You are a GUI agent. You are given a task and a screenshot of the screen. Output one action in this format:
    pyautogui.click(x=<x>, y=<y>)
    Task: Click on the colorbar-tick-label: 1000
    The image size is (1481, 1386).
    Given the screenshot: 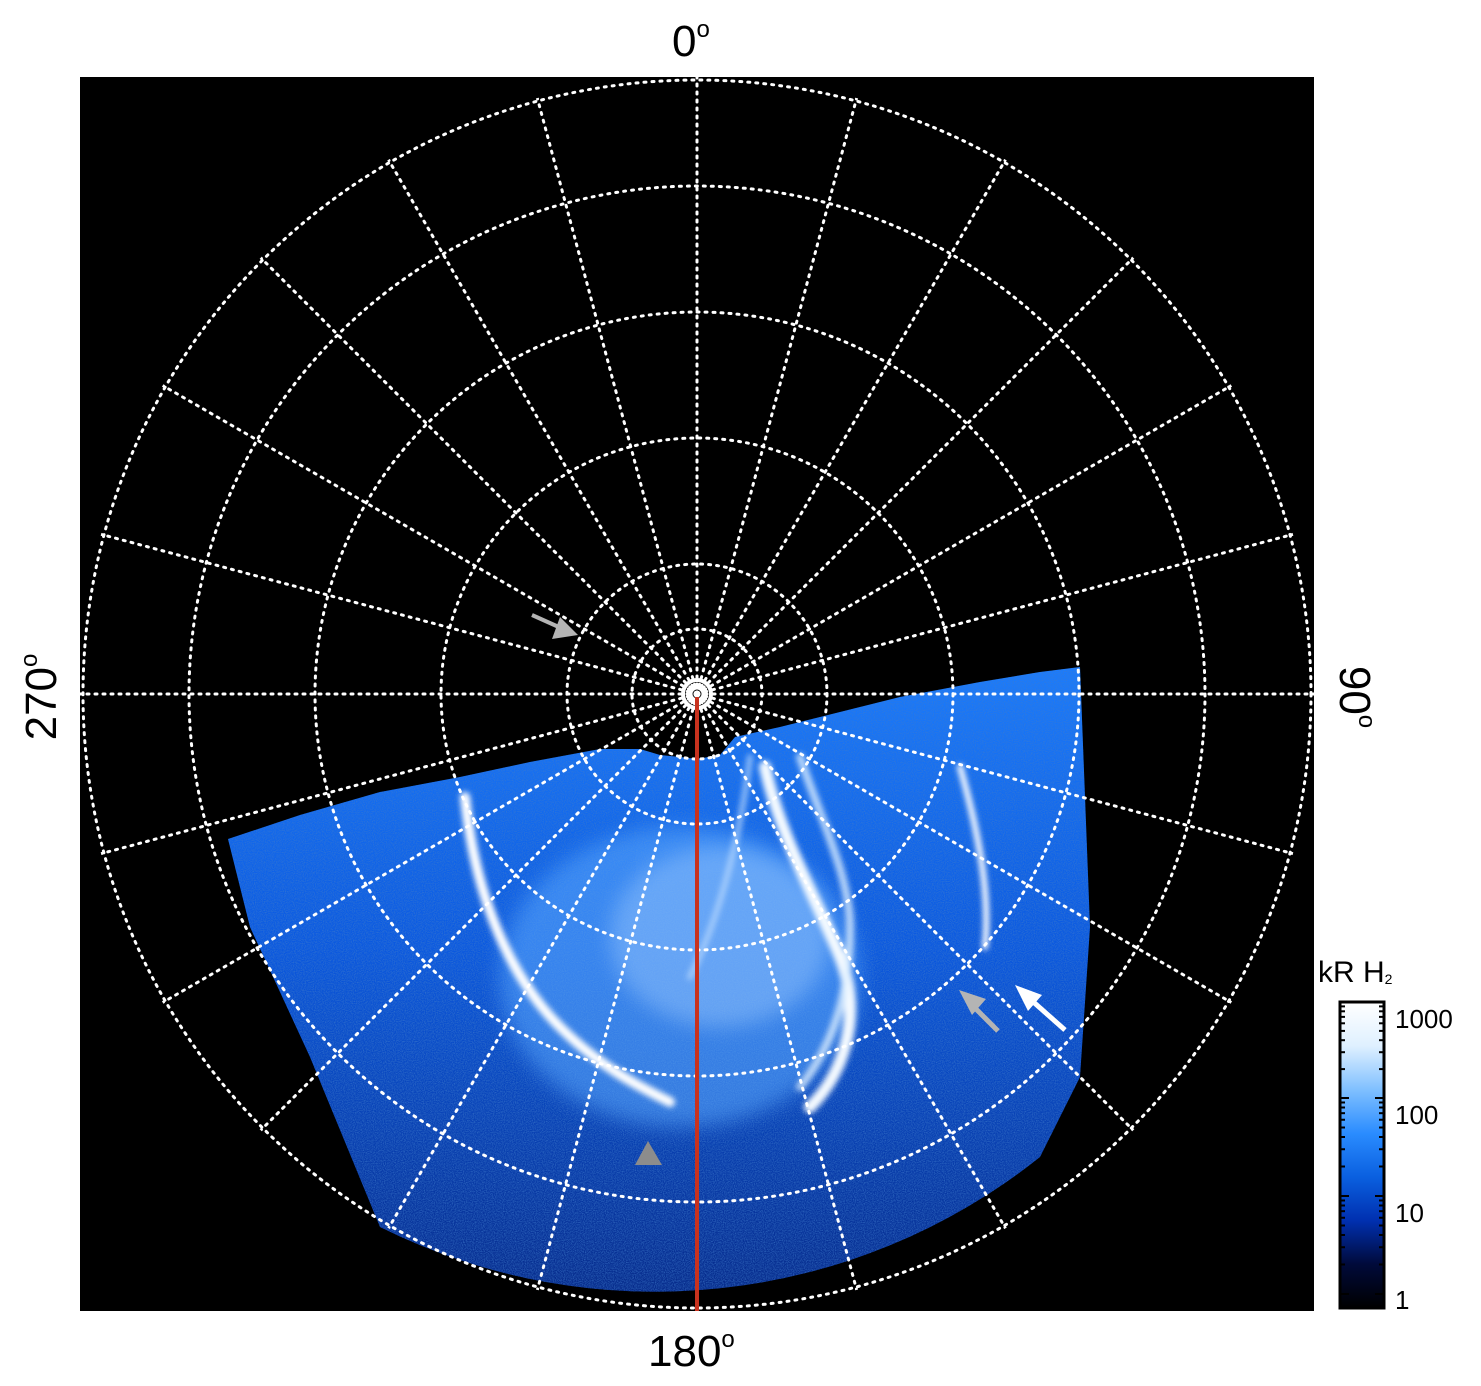 What is the action you would take?
    pyautogui.click(x=1424, y=1019)
    